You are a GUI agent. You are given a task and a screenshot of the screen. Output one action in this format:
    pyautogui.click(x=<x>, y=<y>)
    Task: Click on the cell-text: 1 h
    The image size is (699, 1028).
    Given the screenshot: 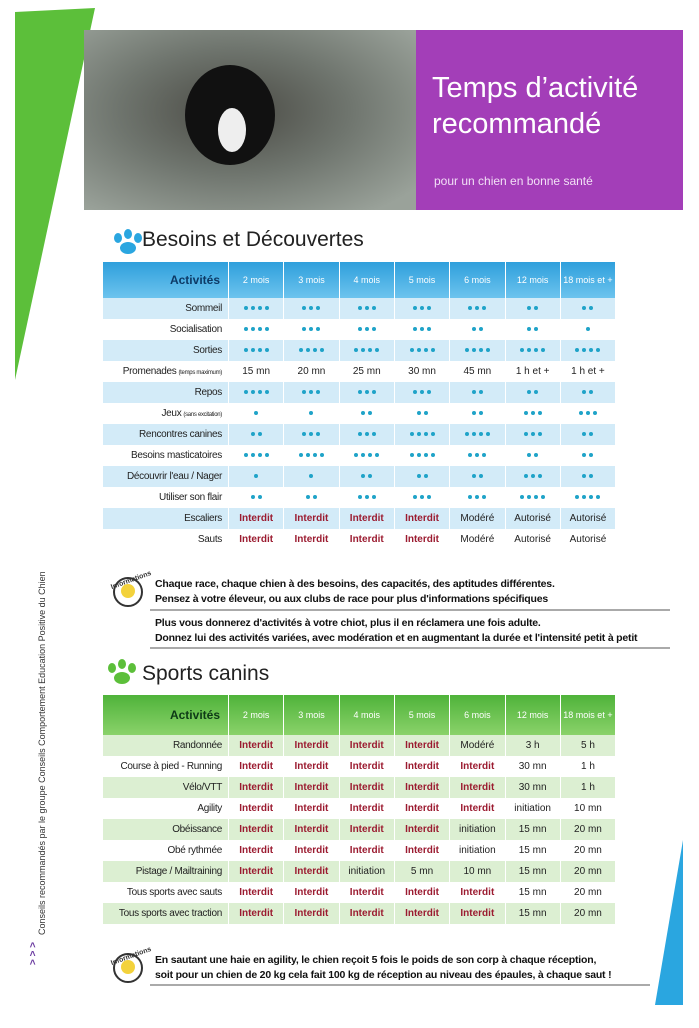 What is the action you would take?
    pyautogui.click(x=587, y=787)
    